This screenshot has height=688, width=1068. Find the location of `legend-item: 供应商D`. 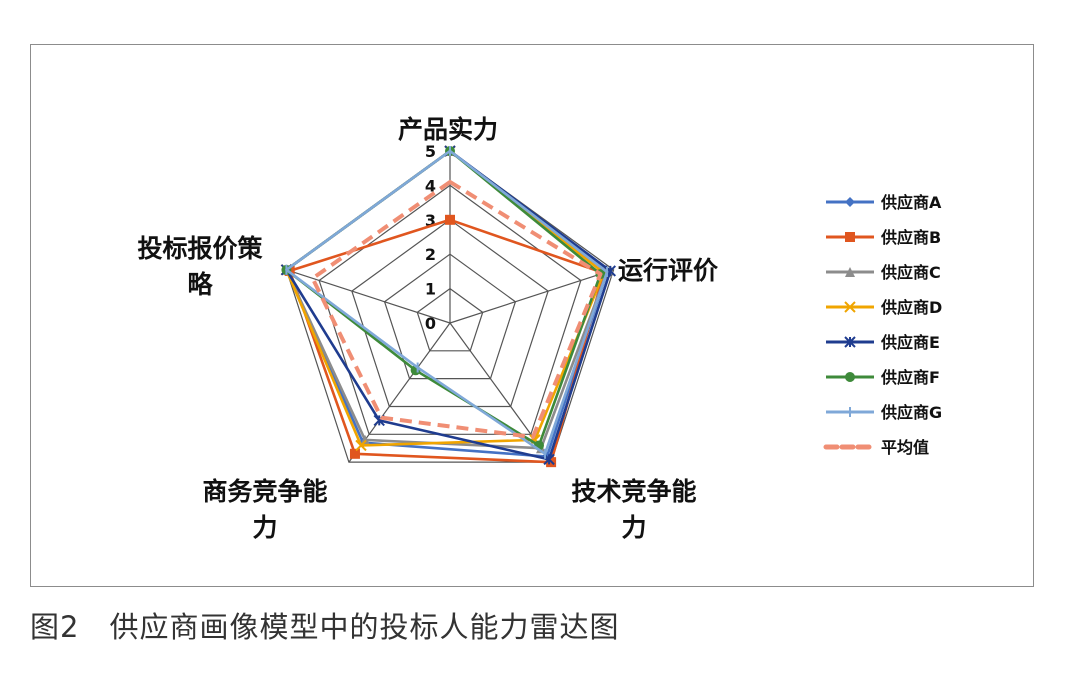

legend-item: 供应商D is located at coordinates (884, 307).